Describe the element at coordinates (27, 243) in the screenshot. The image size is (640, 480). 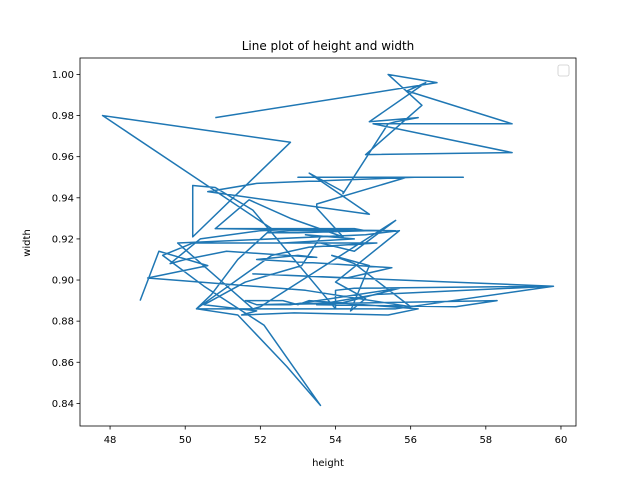
I see `y-axis-label: width` at that location.